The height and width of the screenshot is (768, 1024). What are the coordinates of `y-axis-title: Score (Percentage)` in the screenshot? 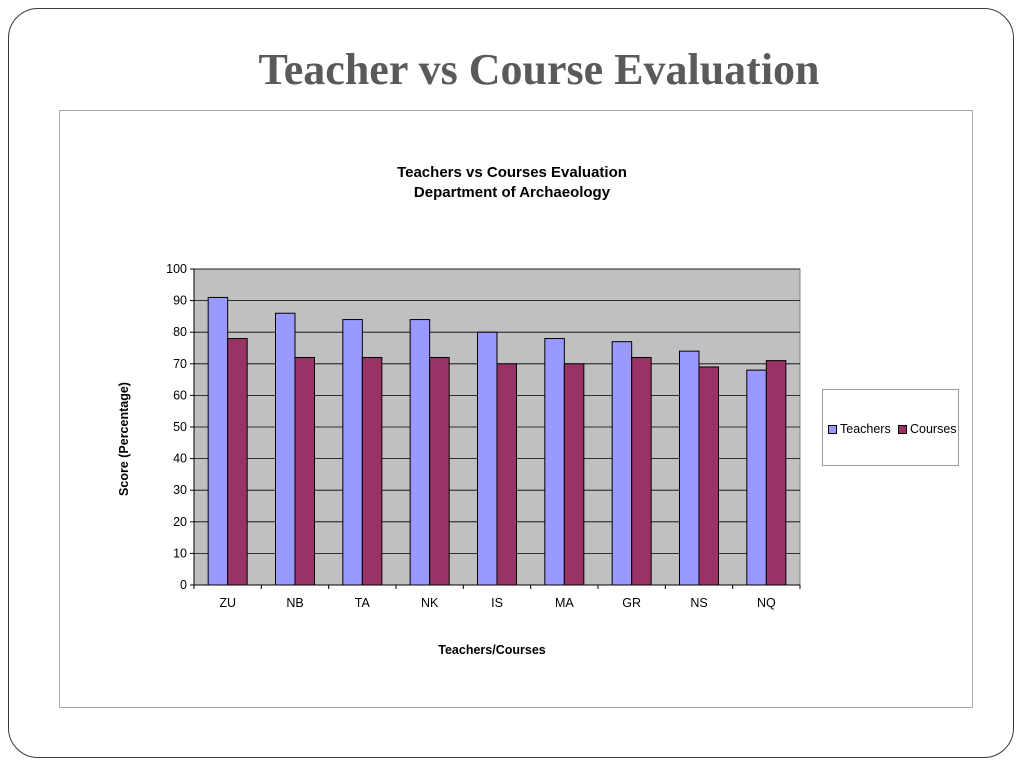 It's located at (124, 439).